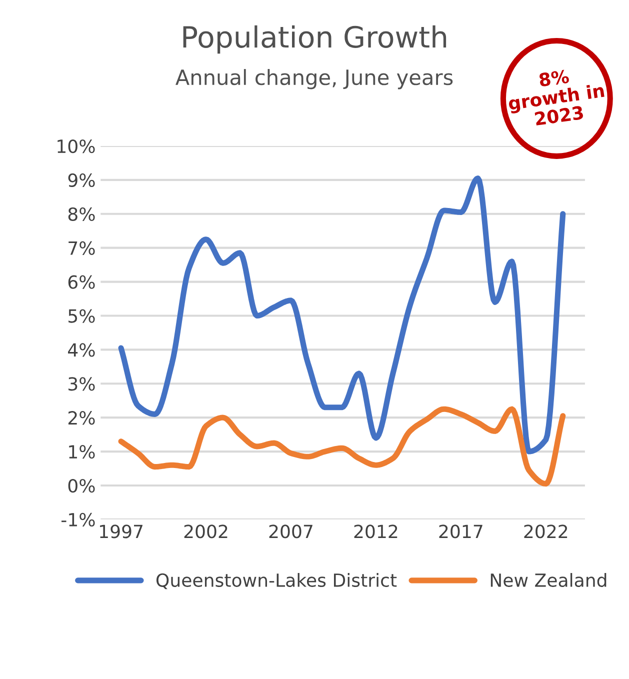 Image resolution: width=629 pixels, height=679 pixels. Describe the element at coordinates (121, 531) in the screenshot. I see `x-tick-label: 1997` at that location.